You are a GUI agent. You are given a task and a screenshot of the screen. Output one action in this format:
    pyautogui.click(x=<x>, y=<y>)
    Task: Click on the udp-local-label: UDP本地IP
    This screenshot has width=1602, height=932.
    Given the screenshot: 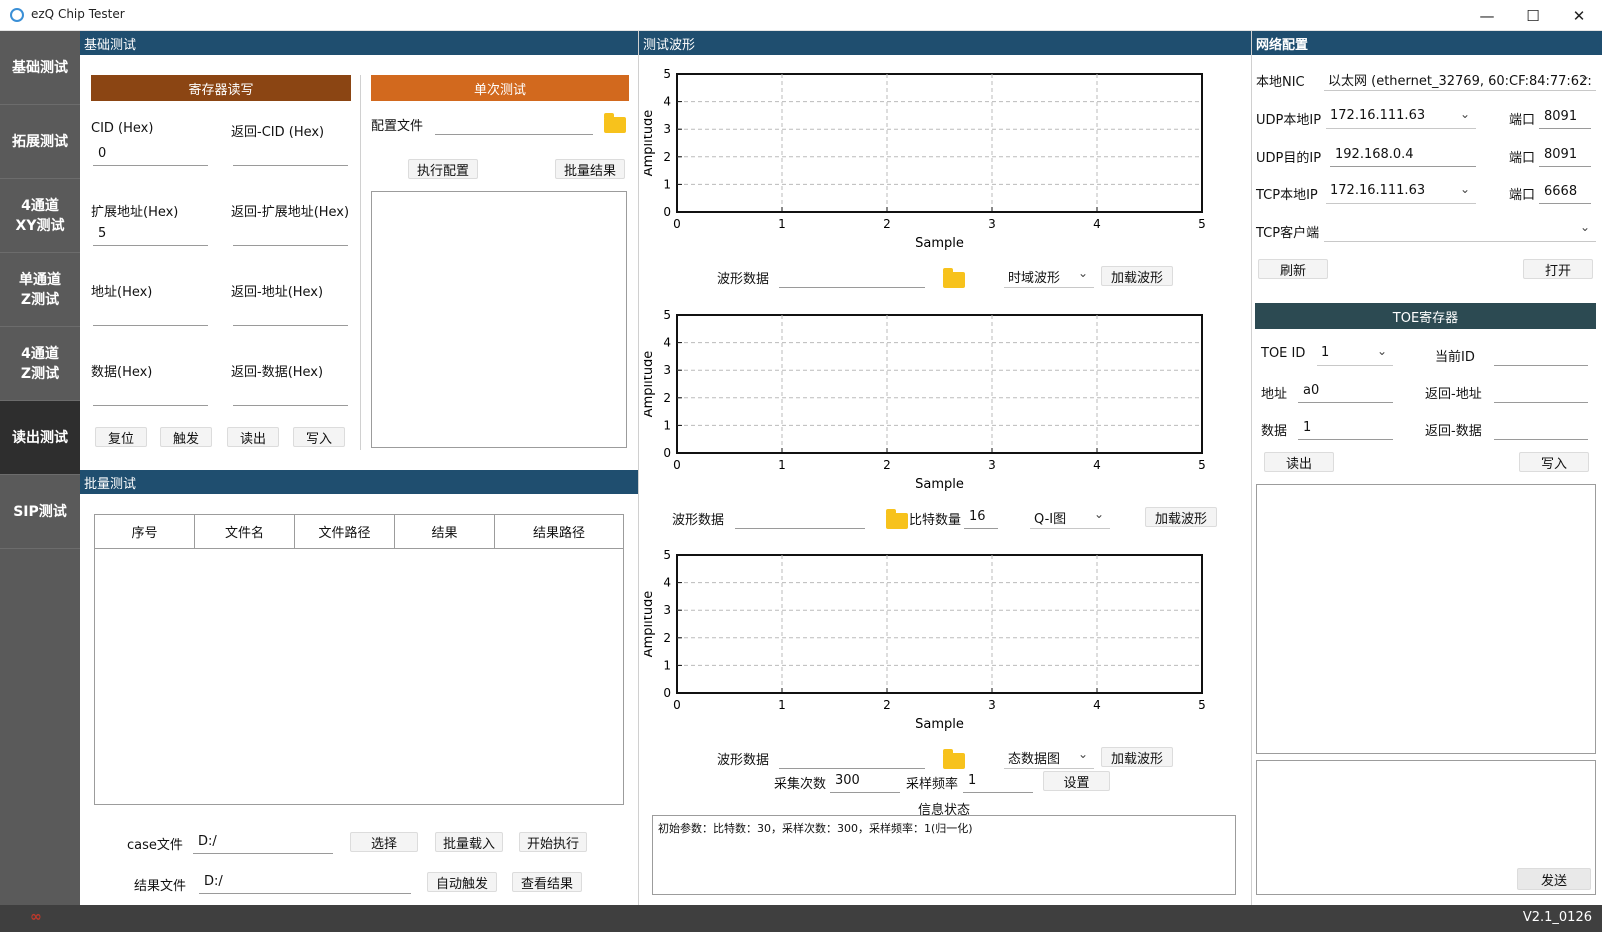 What is the action you would take?
    pyautogui.click(x=1289, y=120)
    